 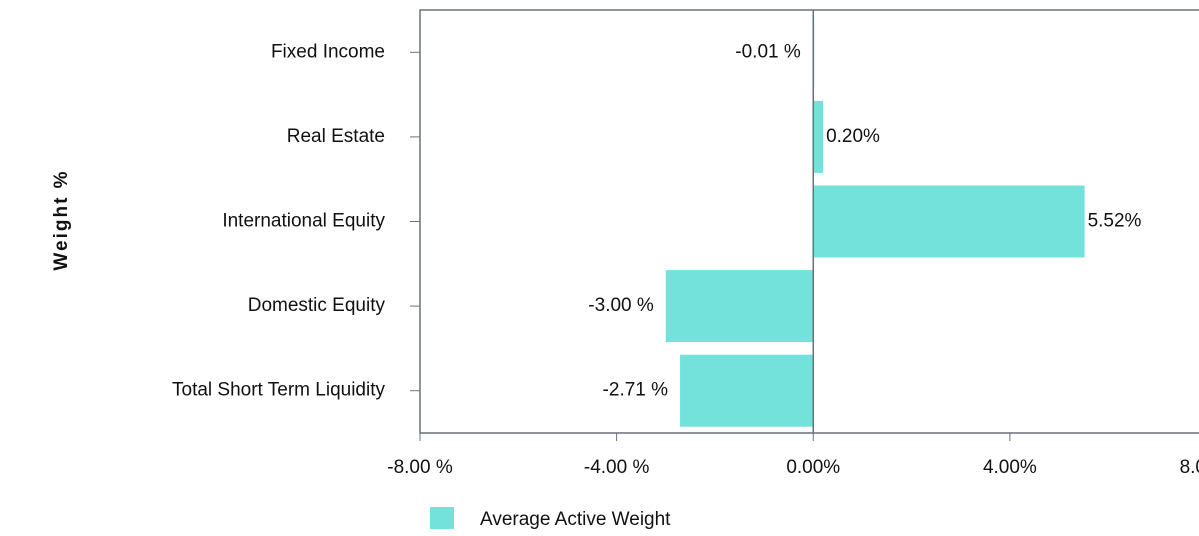 I want to click on legend-label: Average Active Weight, so click(x=575, y=519).